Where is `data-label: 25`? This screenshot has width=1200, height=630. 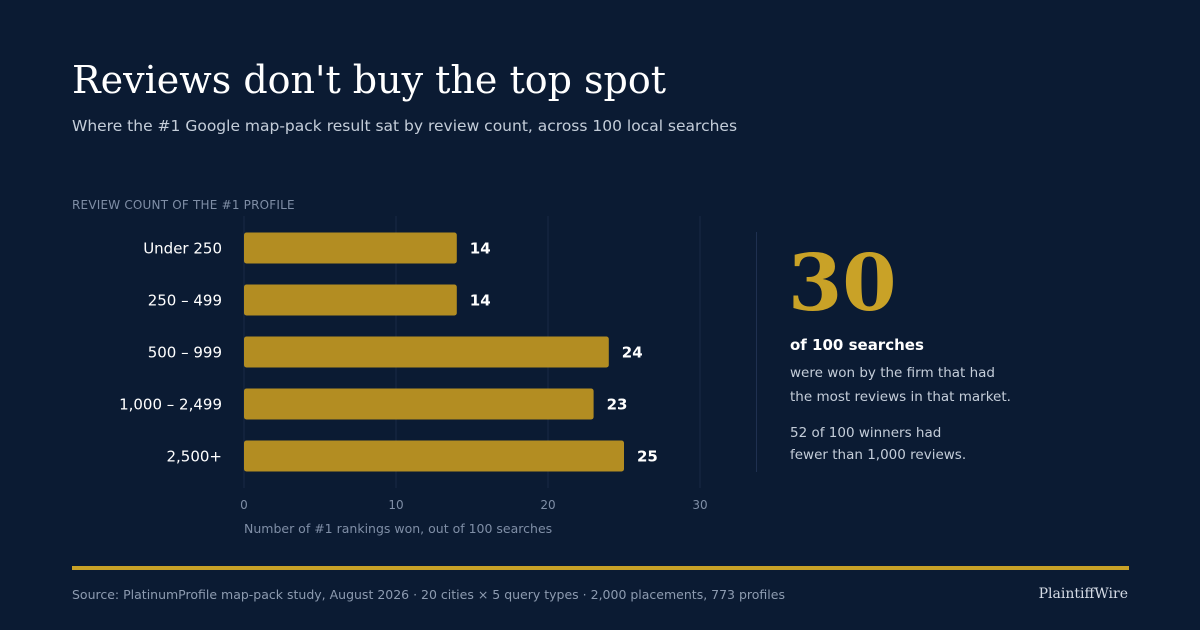
data-label: 25 is located at coordinates (647, 457).